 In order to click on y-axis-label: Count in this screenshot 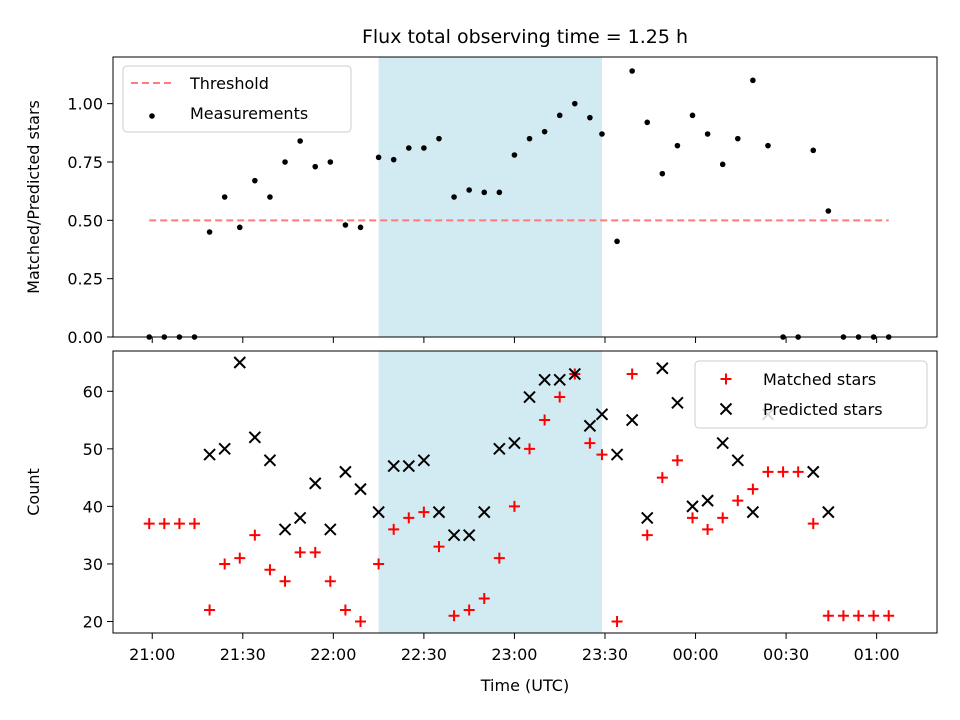, I will do `click(33, 492)`.